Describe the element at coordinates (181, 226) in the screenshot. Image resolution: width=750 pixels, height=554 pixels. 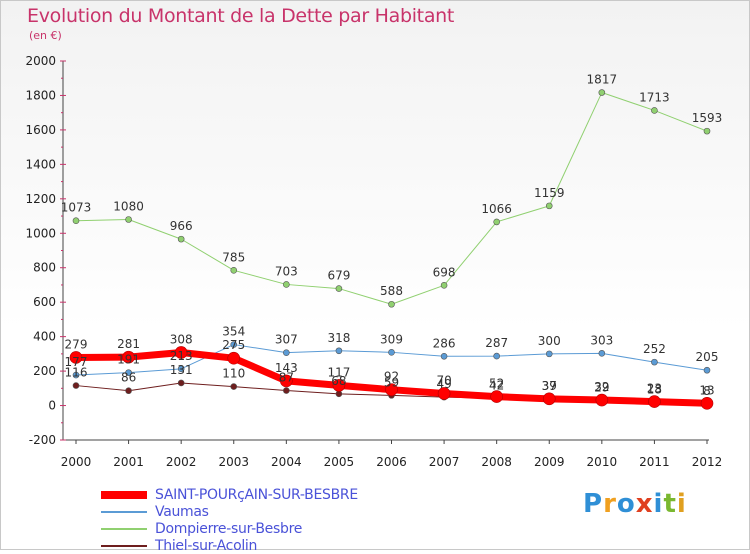
I see `data-label: 966` at that location.